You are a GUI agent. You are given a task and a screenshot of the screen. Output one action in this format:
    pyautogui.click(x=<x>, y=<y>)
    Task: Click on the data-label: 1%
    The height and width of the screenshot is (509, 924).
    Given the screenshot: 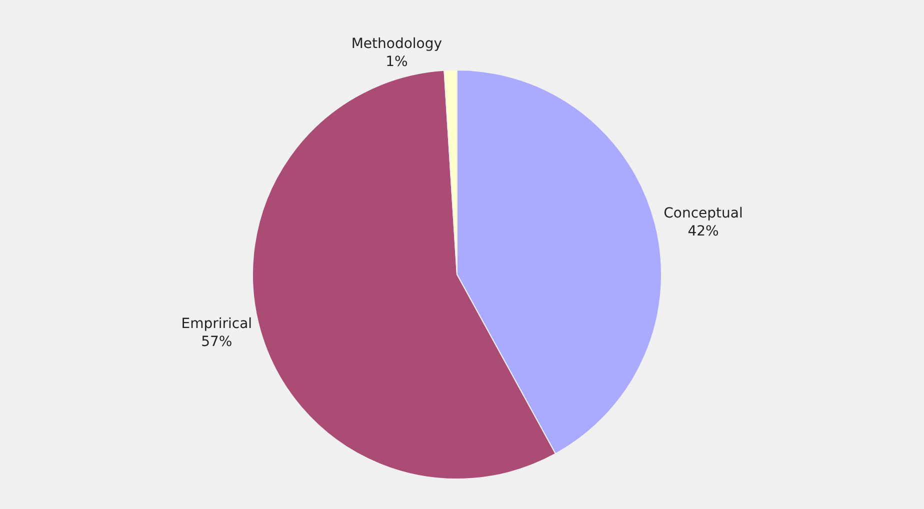 What is the action you would take?
    pyautogui.click(x=397, y=62)
    